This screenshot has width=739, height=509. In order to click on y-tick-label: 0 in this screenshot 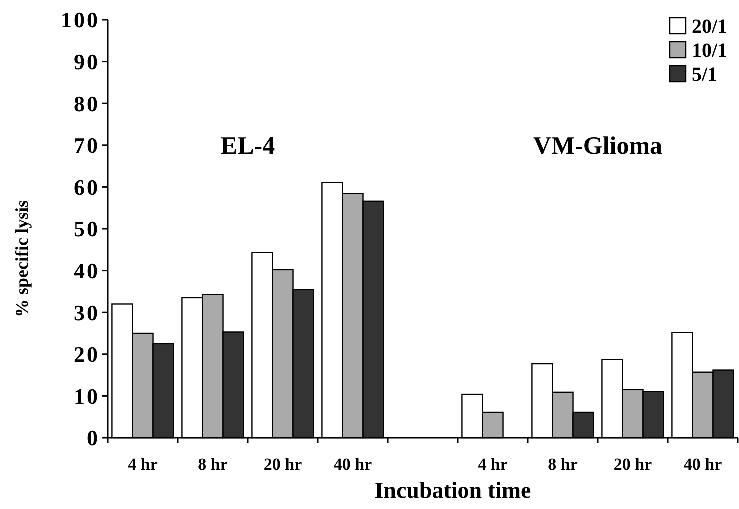, I will do `click(93, 438)`.